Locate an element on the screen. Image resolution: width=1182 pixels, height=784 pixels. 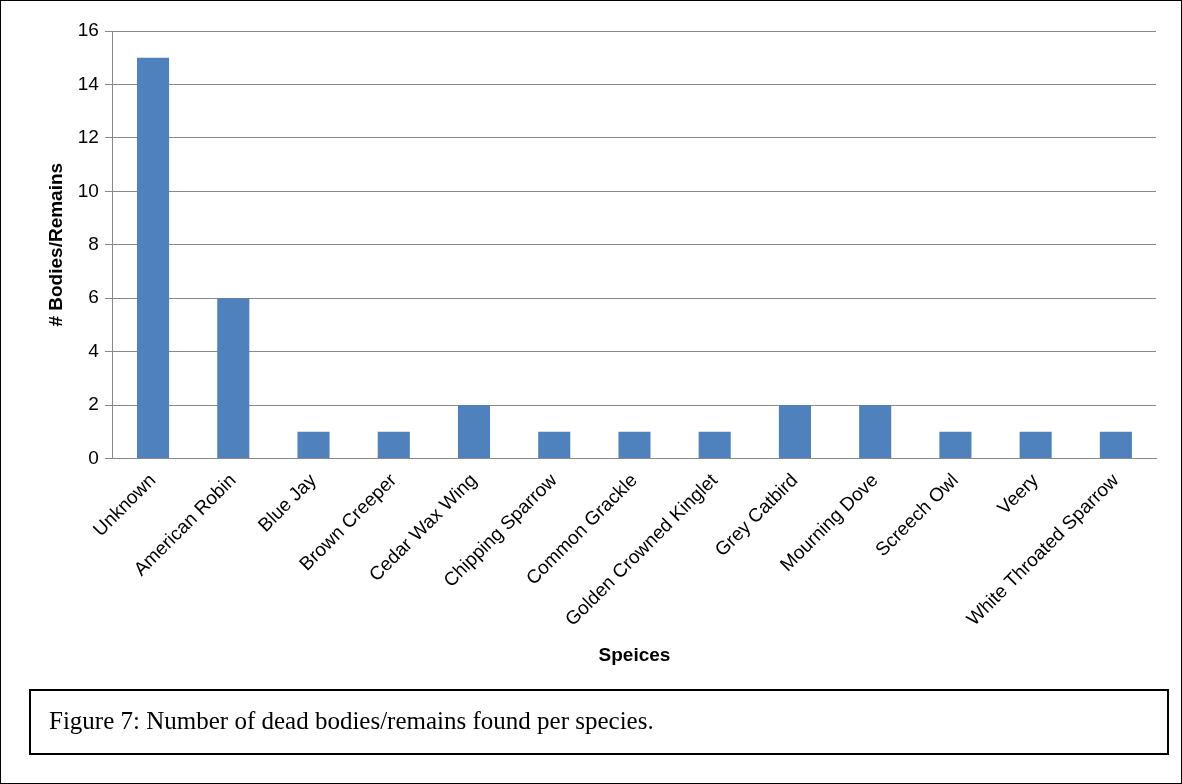
y-tick-label: 2 is located at coordinates (93, 404).